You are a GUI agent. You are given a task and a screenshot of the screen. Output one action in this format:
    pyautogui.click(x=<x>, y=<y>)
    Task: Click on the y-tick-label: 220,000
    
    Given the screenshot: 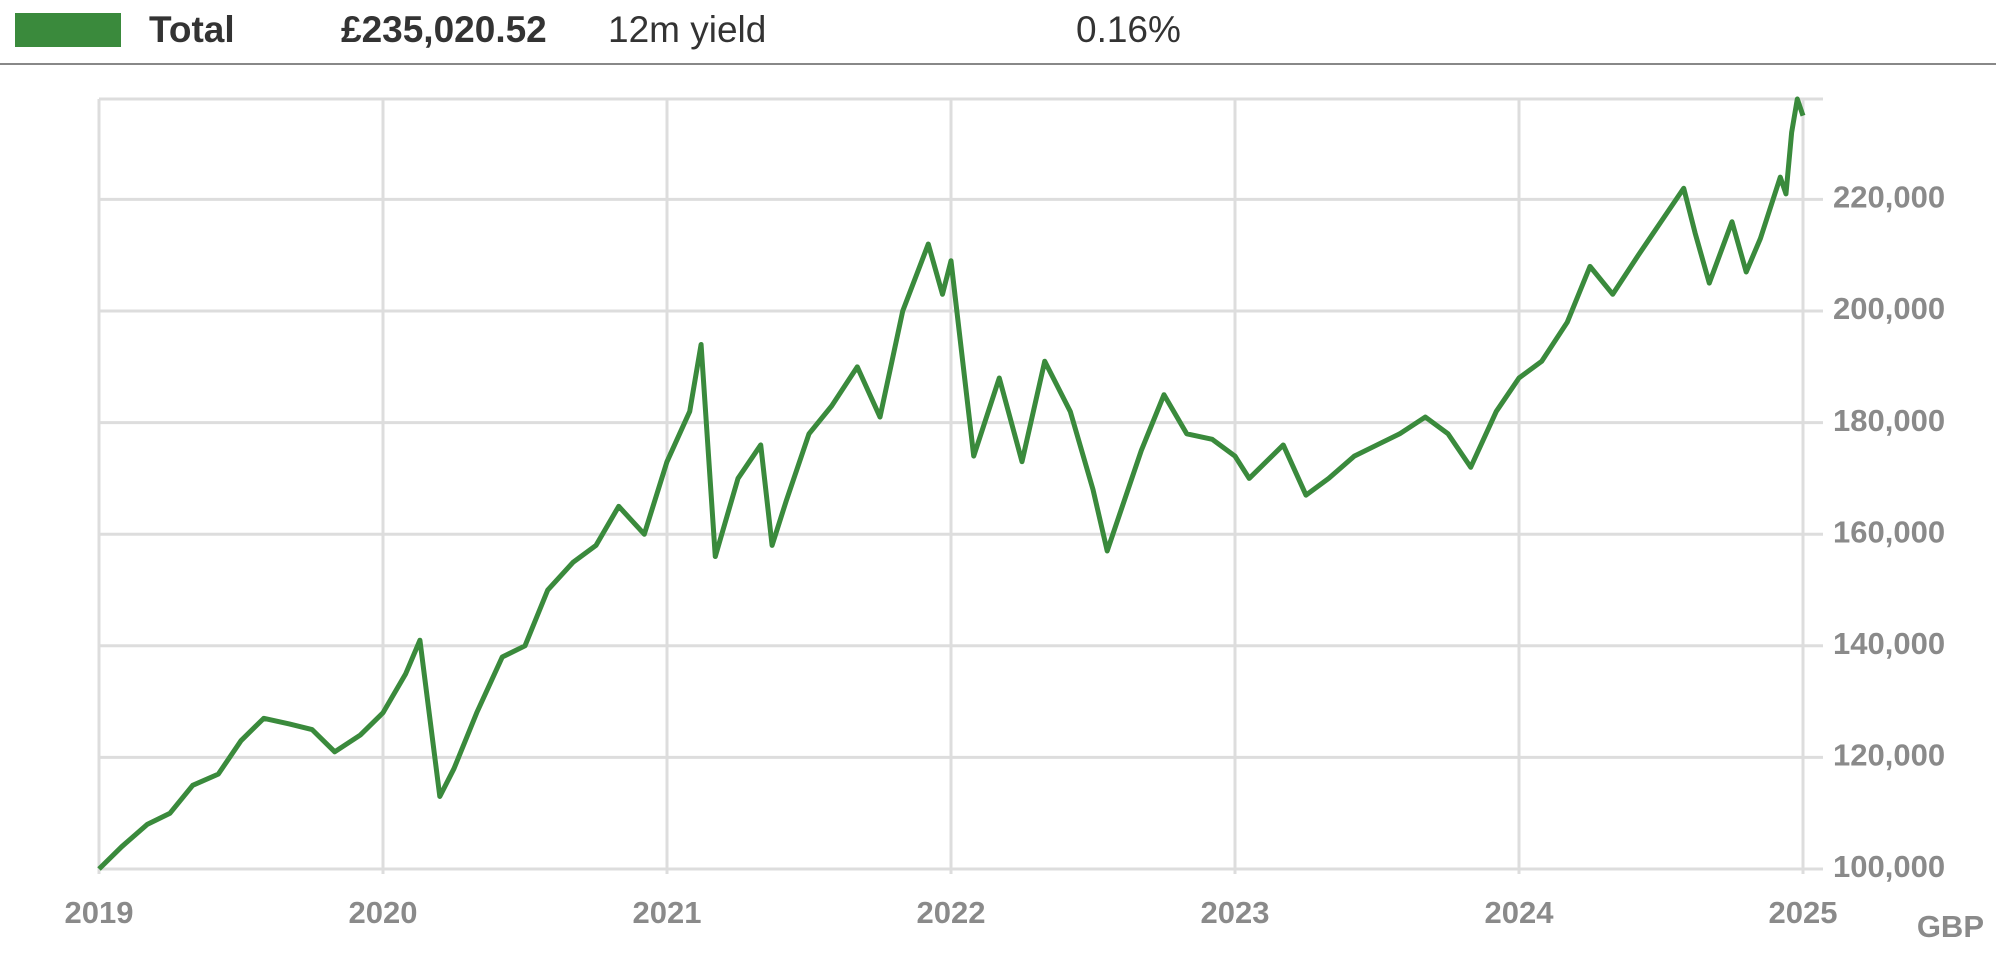 What is the action you would take?
    pyautogui.click(x=1889, y=197)
    